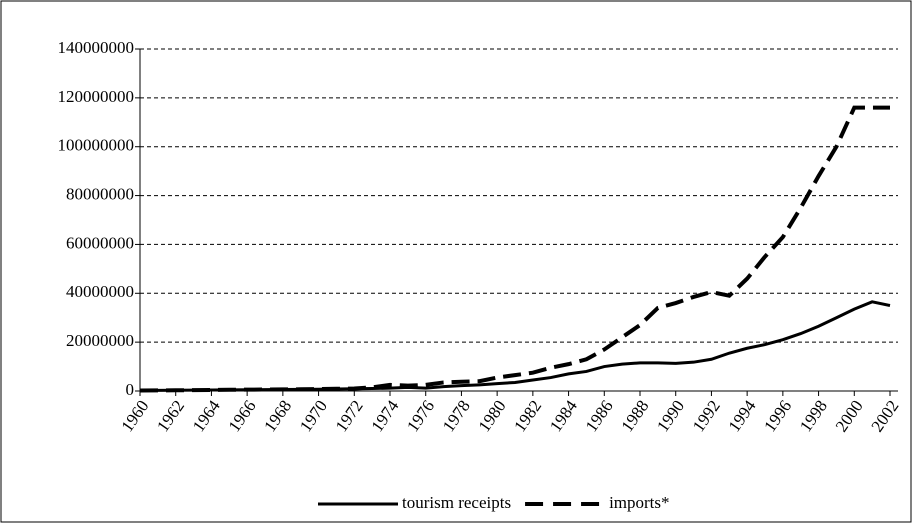 This screenshot has width=914, height=524. Describe the element at coordinates (130, 389) in the screenshot. I see `y-tick-label: 0` at that location.